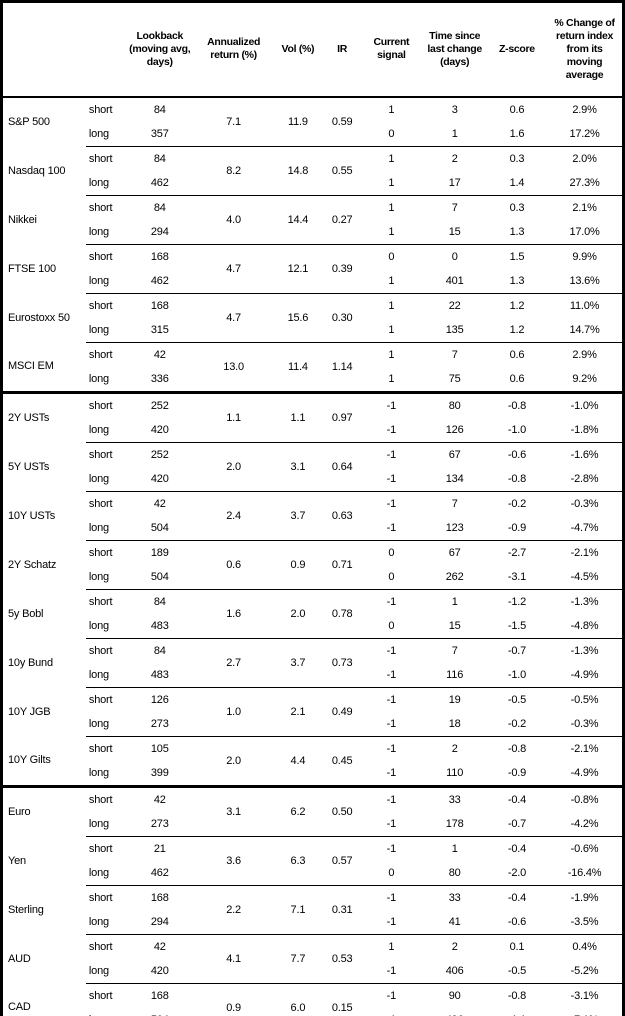  Describe the element at coordinates (160, 699) in the screenshot. I see `lookback-value: 126` at that location.